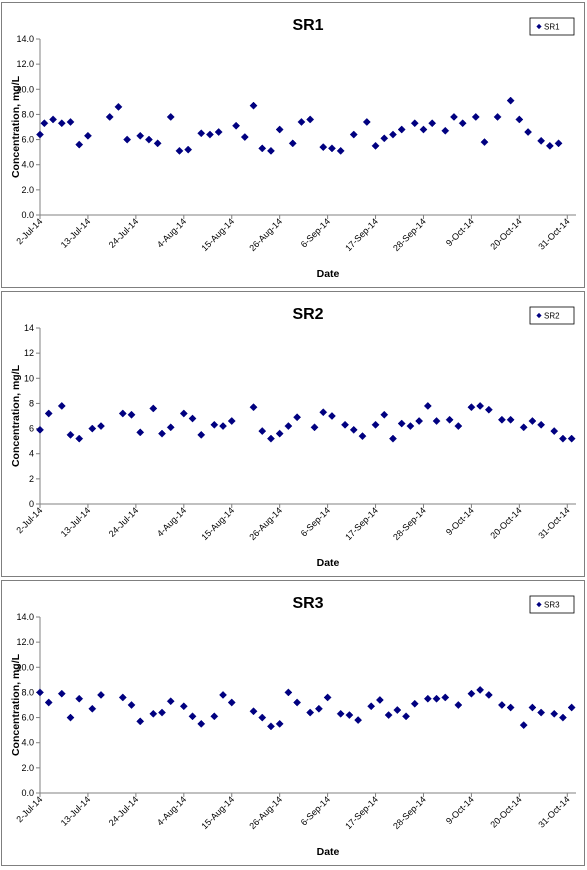 The height and width of the screenshot is (870, 587). Describe the element at coordinates (552, 605) in the screenshot. I see `legend-label: SR3` at that location.